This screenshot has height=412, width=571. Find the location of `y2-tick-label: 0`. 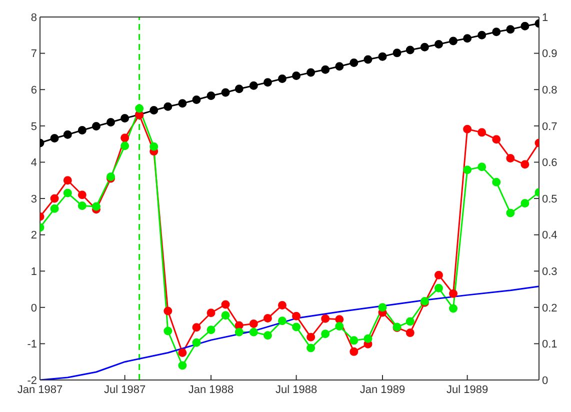

y2-tick-label: 0 is located at coordinates (545, 380).